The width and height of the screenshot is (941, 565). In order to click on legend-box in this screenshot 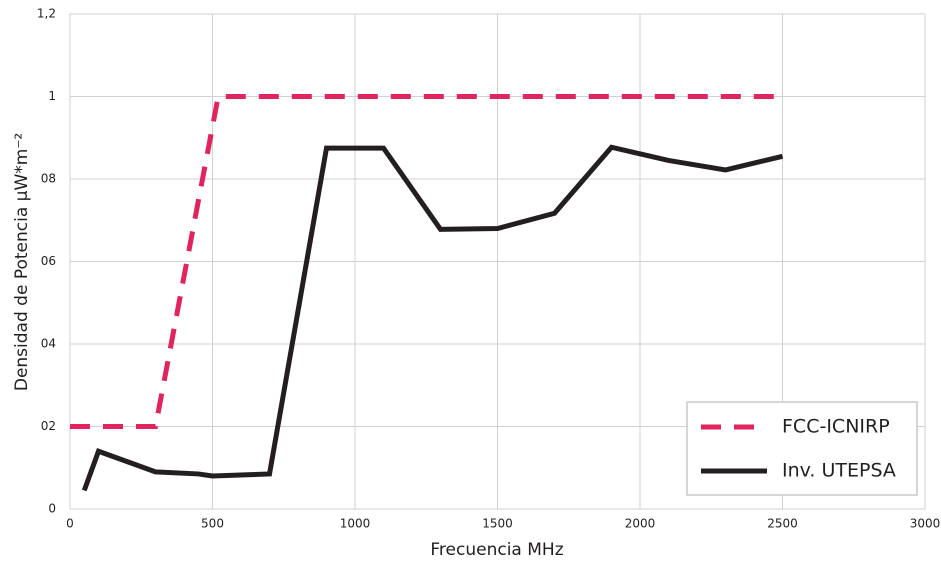, I will do `click(802, 448)`.